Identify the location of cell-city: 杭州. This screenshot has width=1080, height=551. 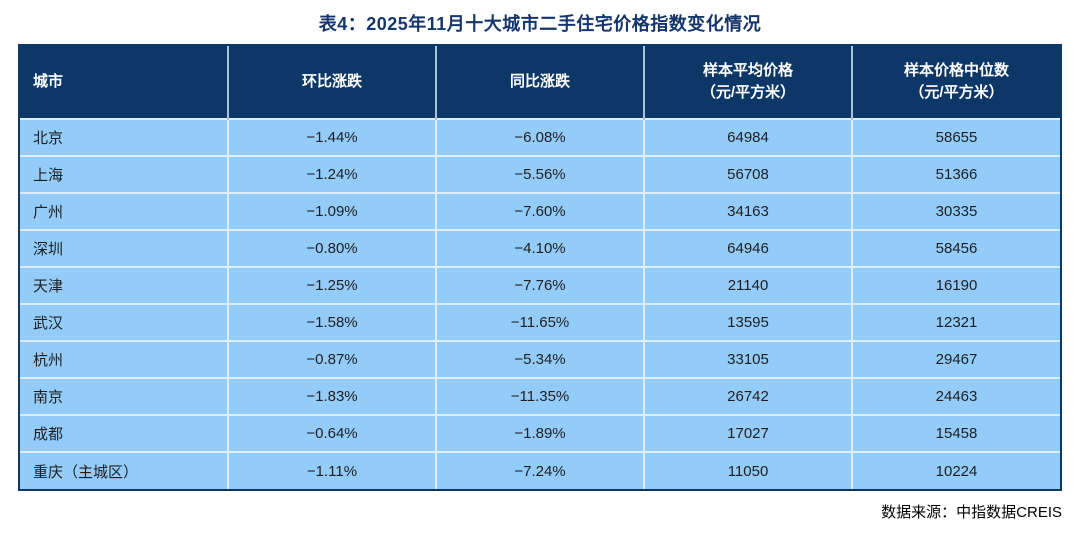
(124, 359).